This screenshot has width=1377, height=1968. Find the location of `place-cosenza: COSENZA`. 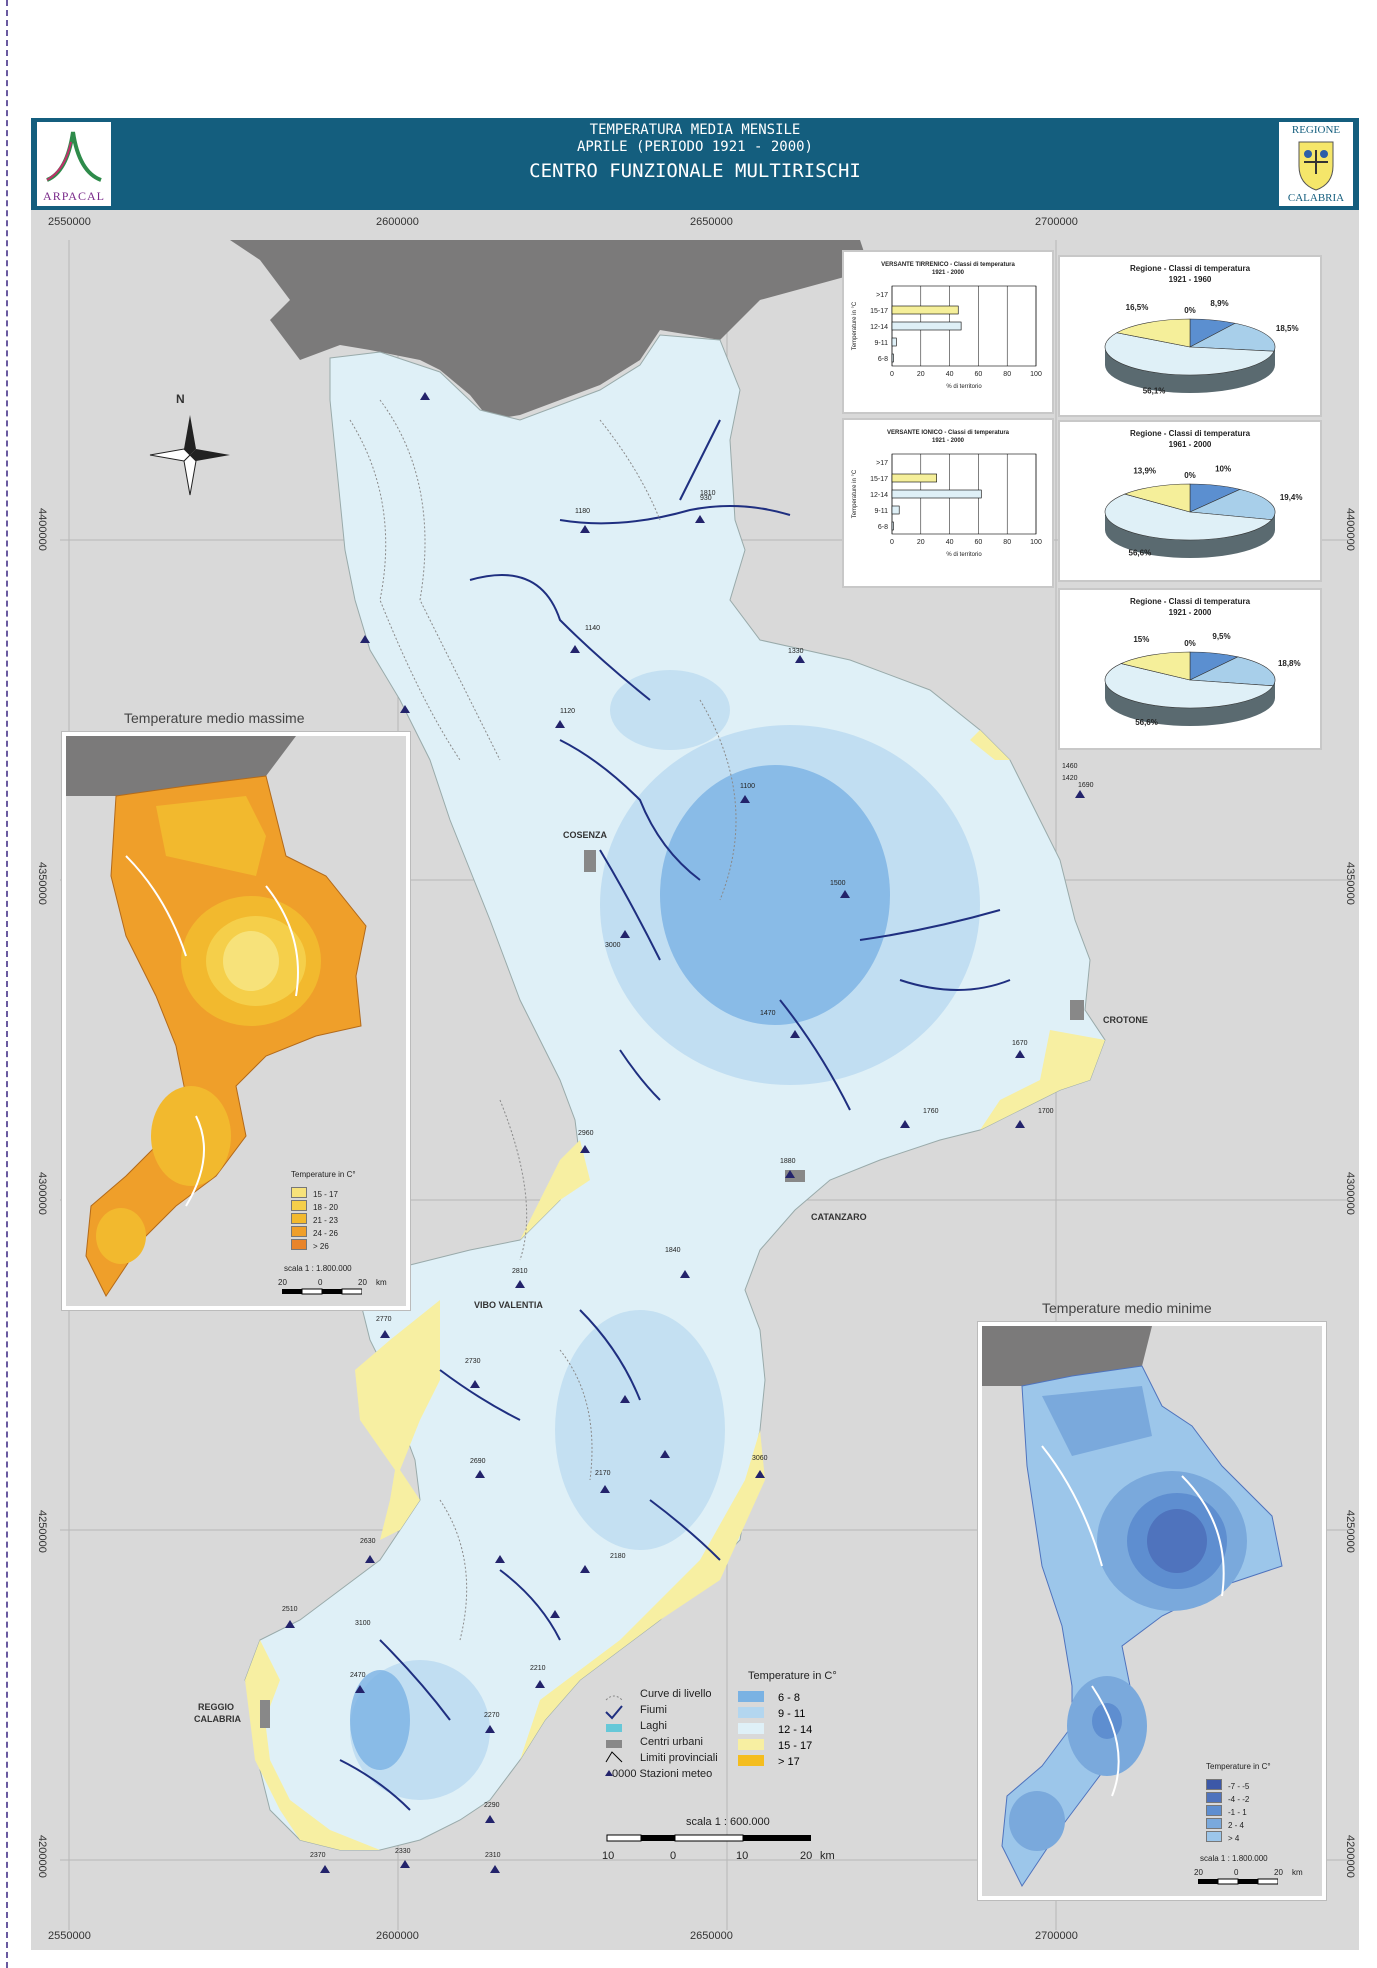

place-cosenza: COSENZA is located at coordinates (585, 835).